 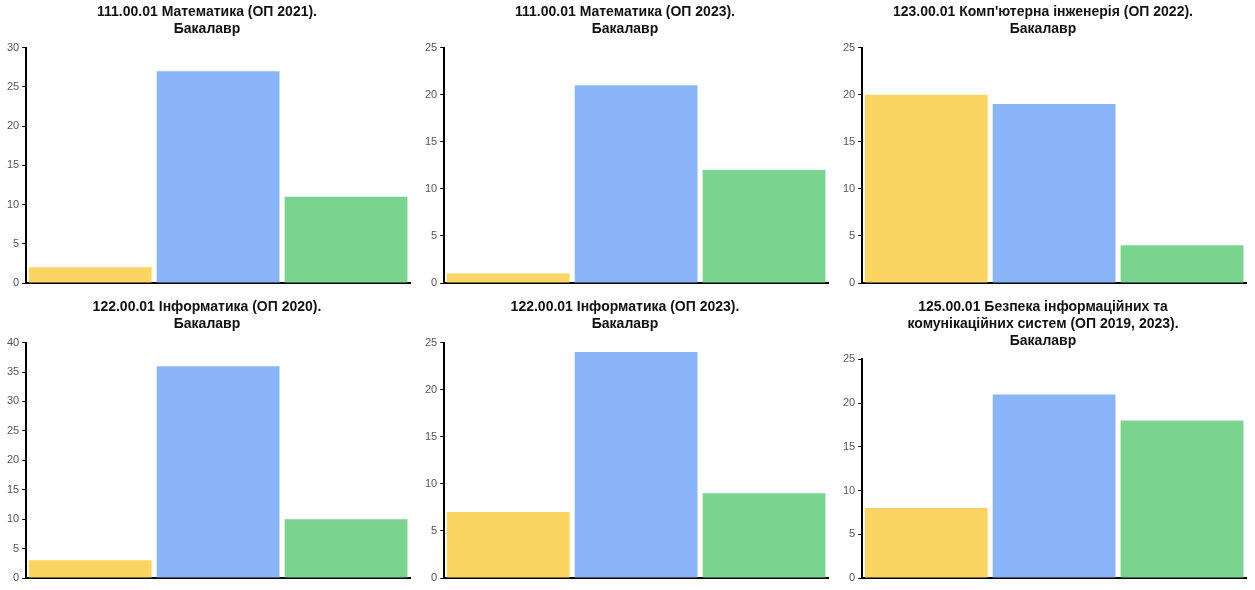 What do you see at coordinates (13, 371) in the screenshot?
I see `y-tick-label: 35` at bounding box center [13, 371].